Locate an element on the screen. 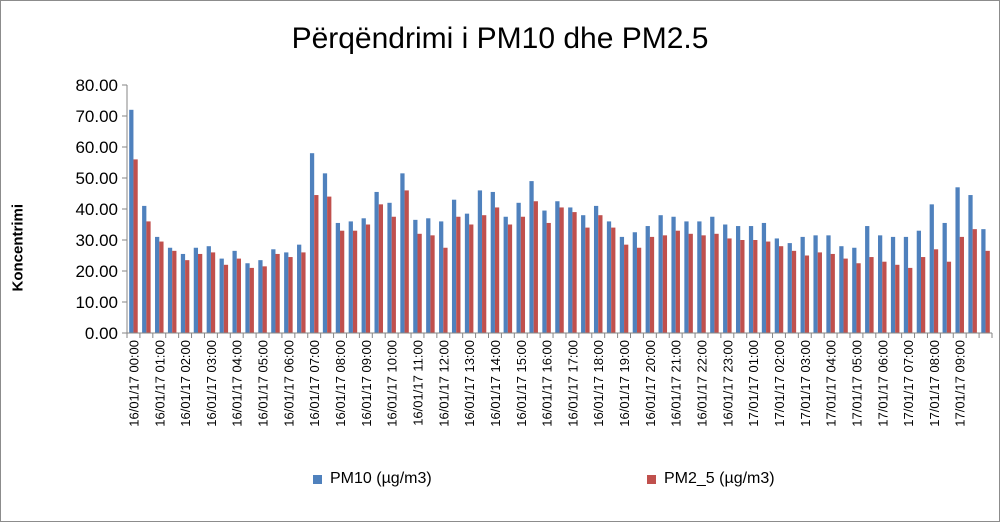  x-tick-label: 16/01/17 21:00 is located at coordinates (676, 383).